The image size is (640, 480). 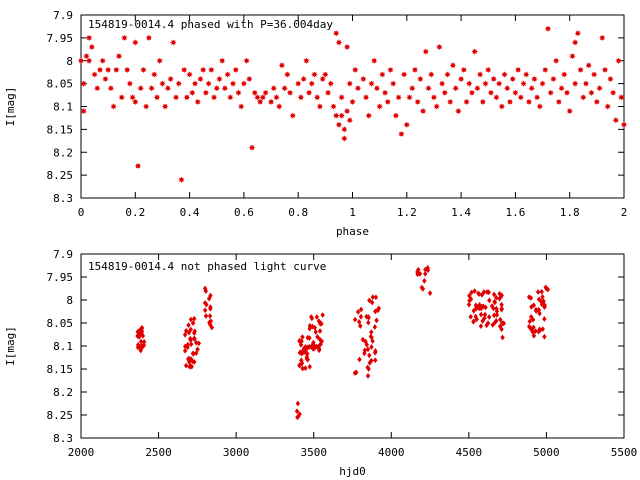 What do you see at coordinates (81, 212) in the screenshot?
I see `x-tick-label: 0` at bounding box center [81, 212].